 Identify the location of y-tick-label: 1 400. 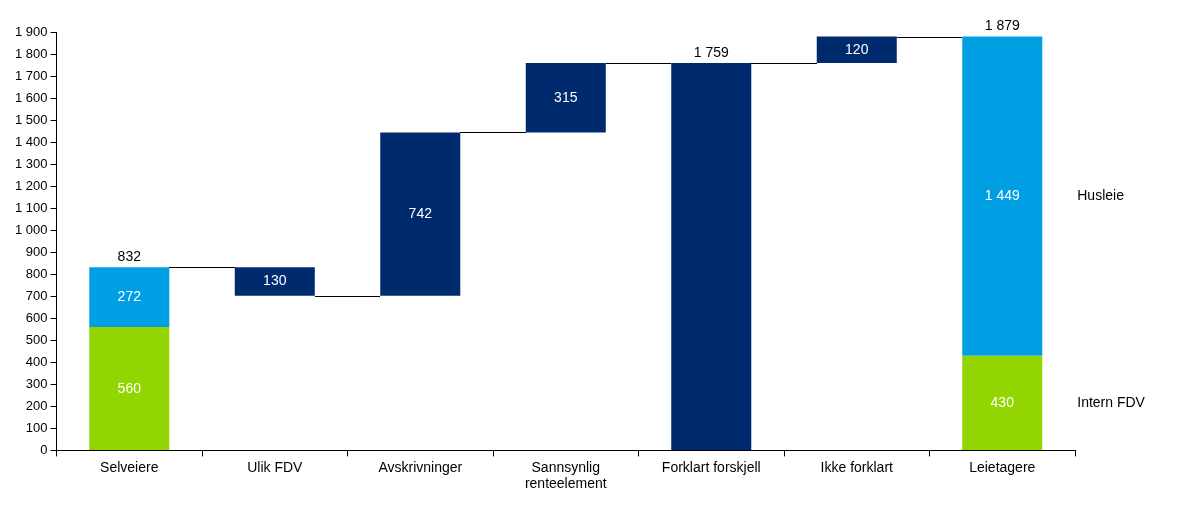
(31, 141).